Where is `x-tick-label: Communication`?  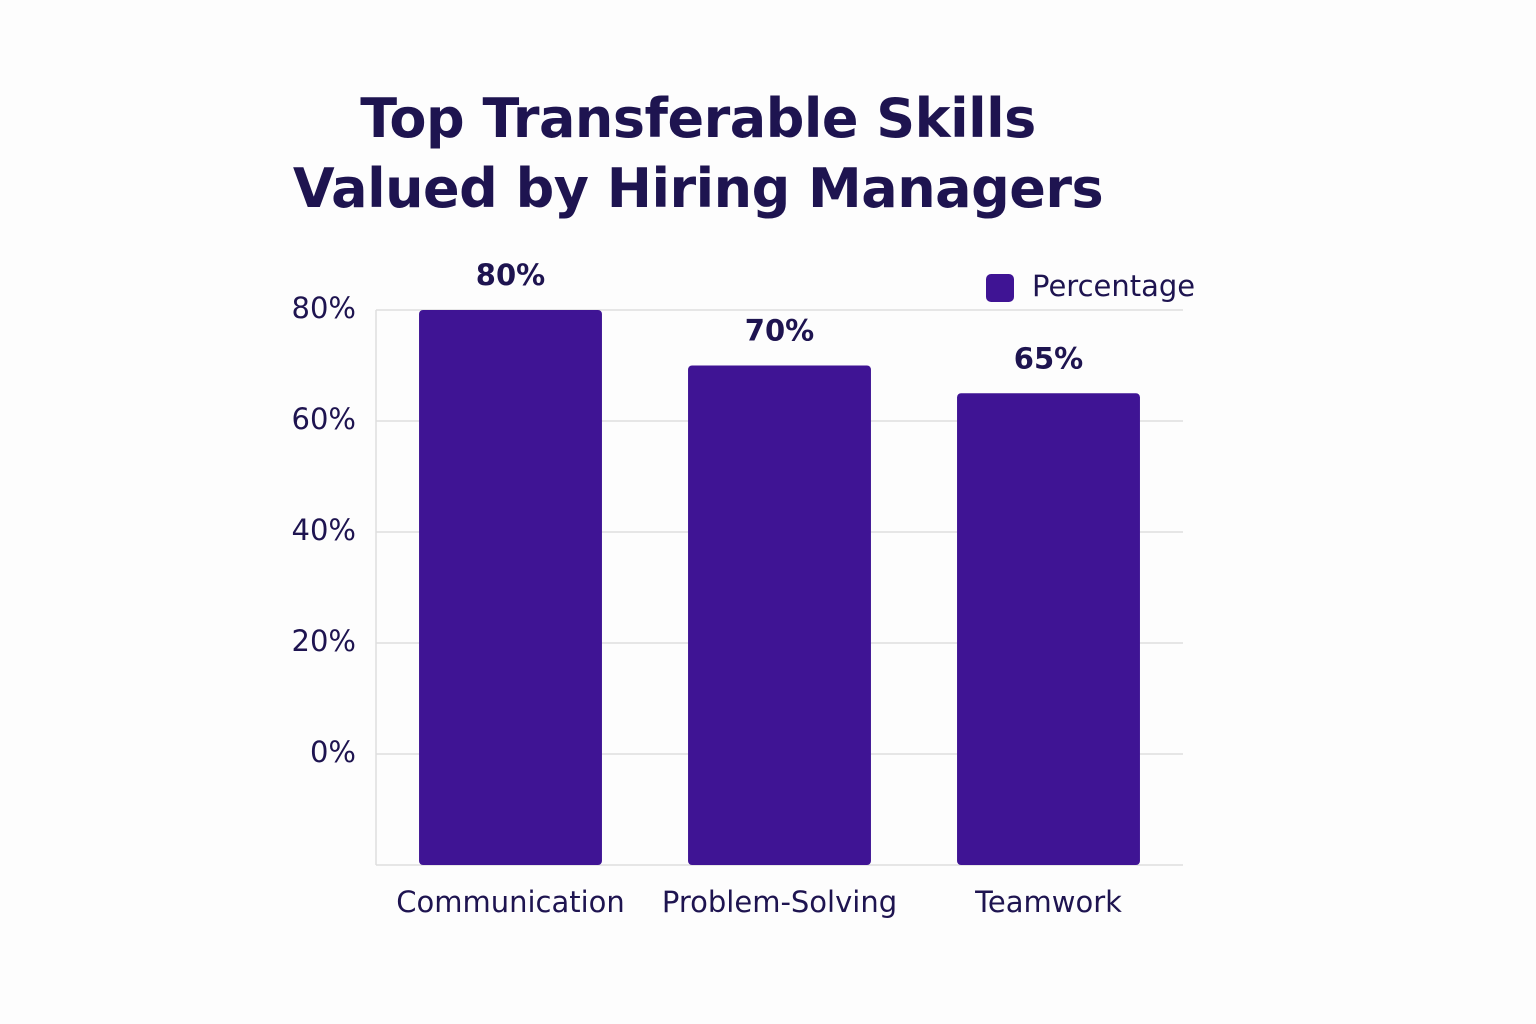
x-tick-label: Communication is located at coordinates (510, 902).